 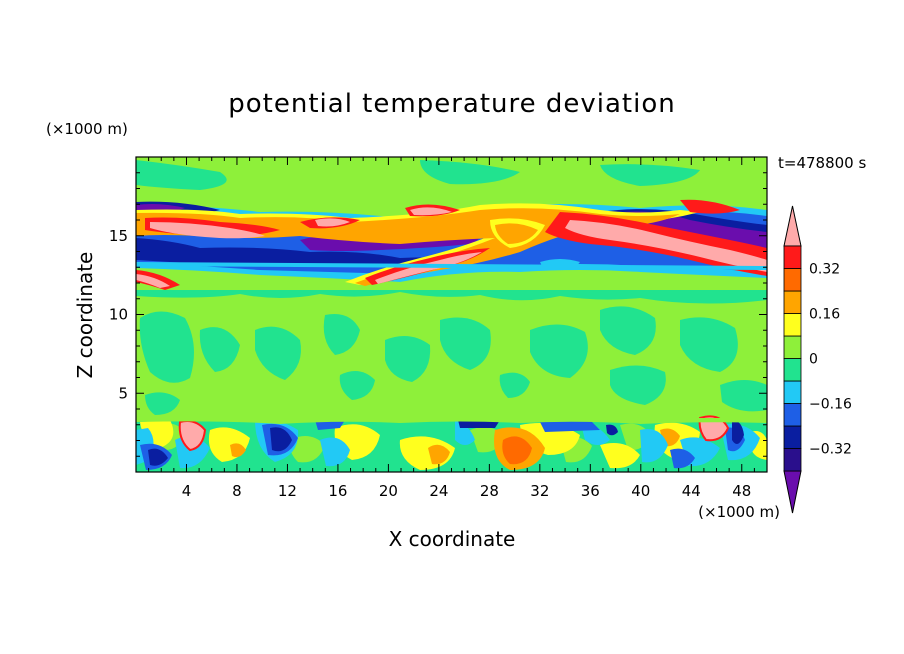 I want to click on colorbar-tick-label: −0.16, so click(x=830, y=405).